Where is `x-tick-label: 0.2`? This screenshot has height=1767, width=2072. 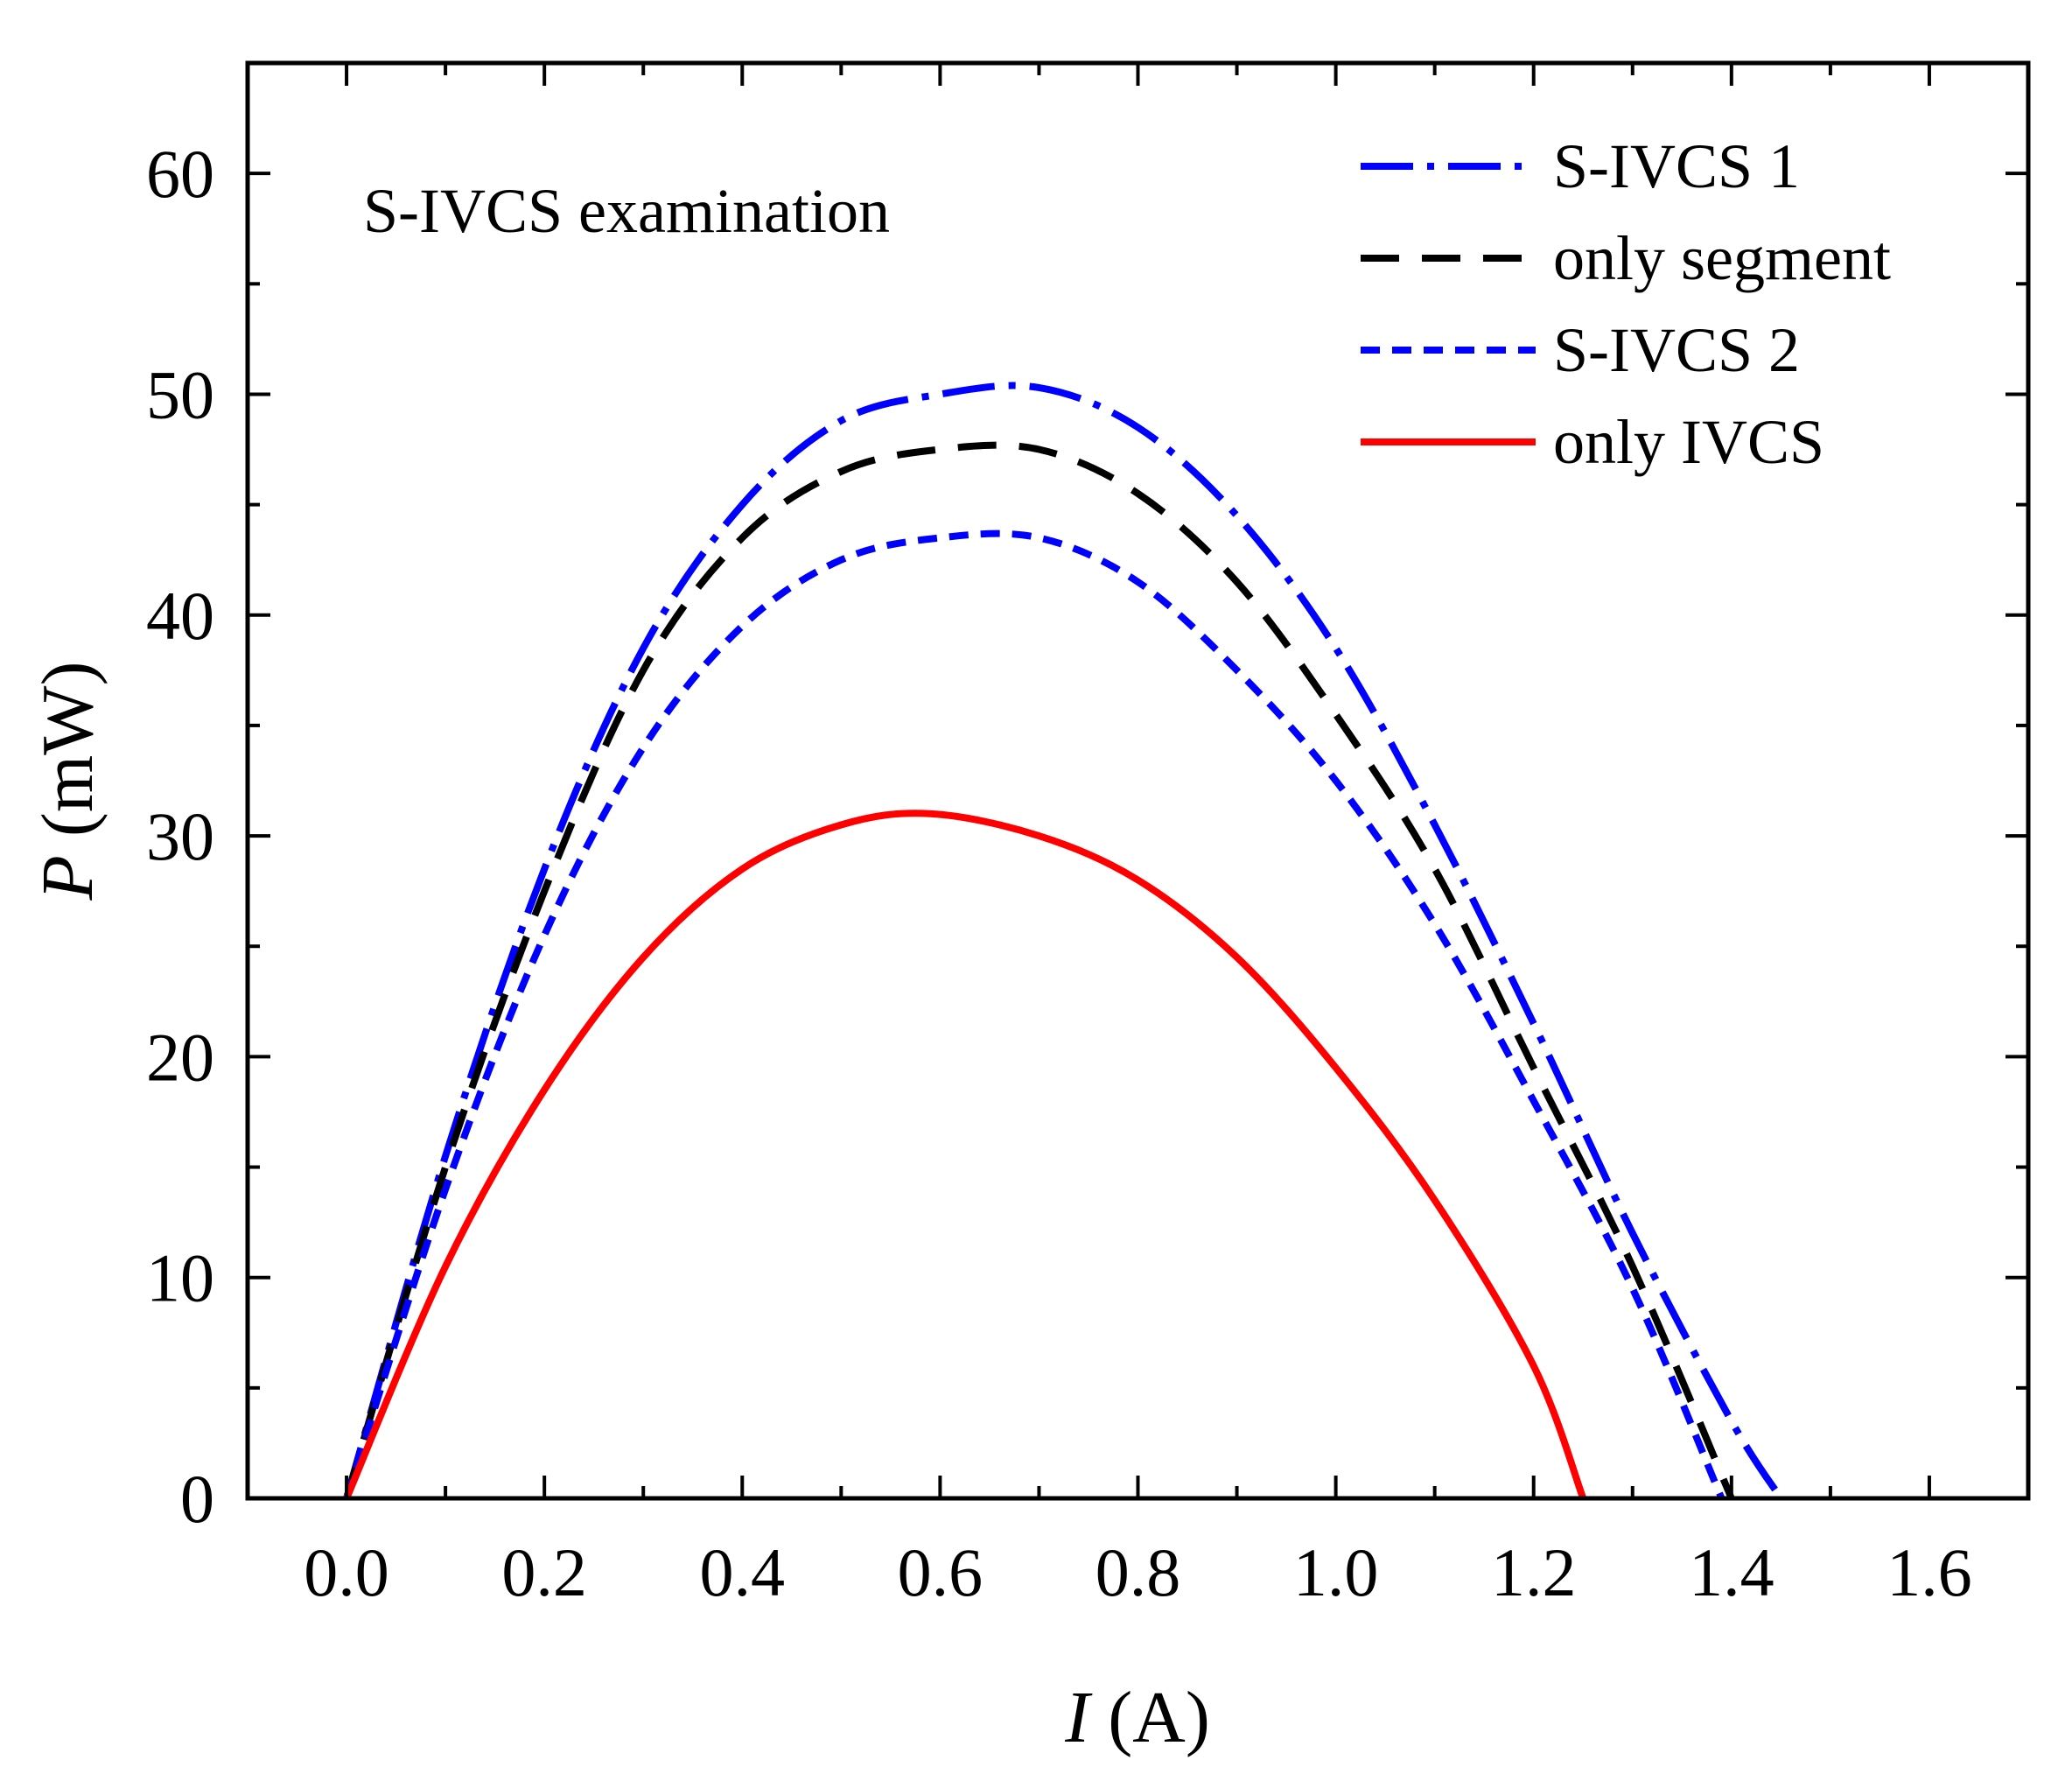 x-tick-label: 0.2 is located at coordinates (544, 1572).